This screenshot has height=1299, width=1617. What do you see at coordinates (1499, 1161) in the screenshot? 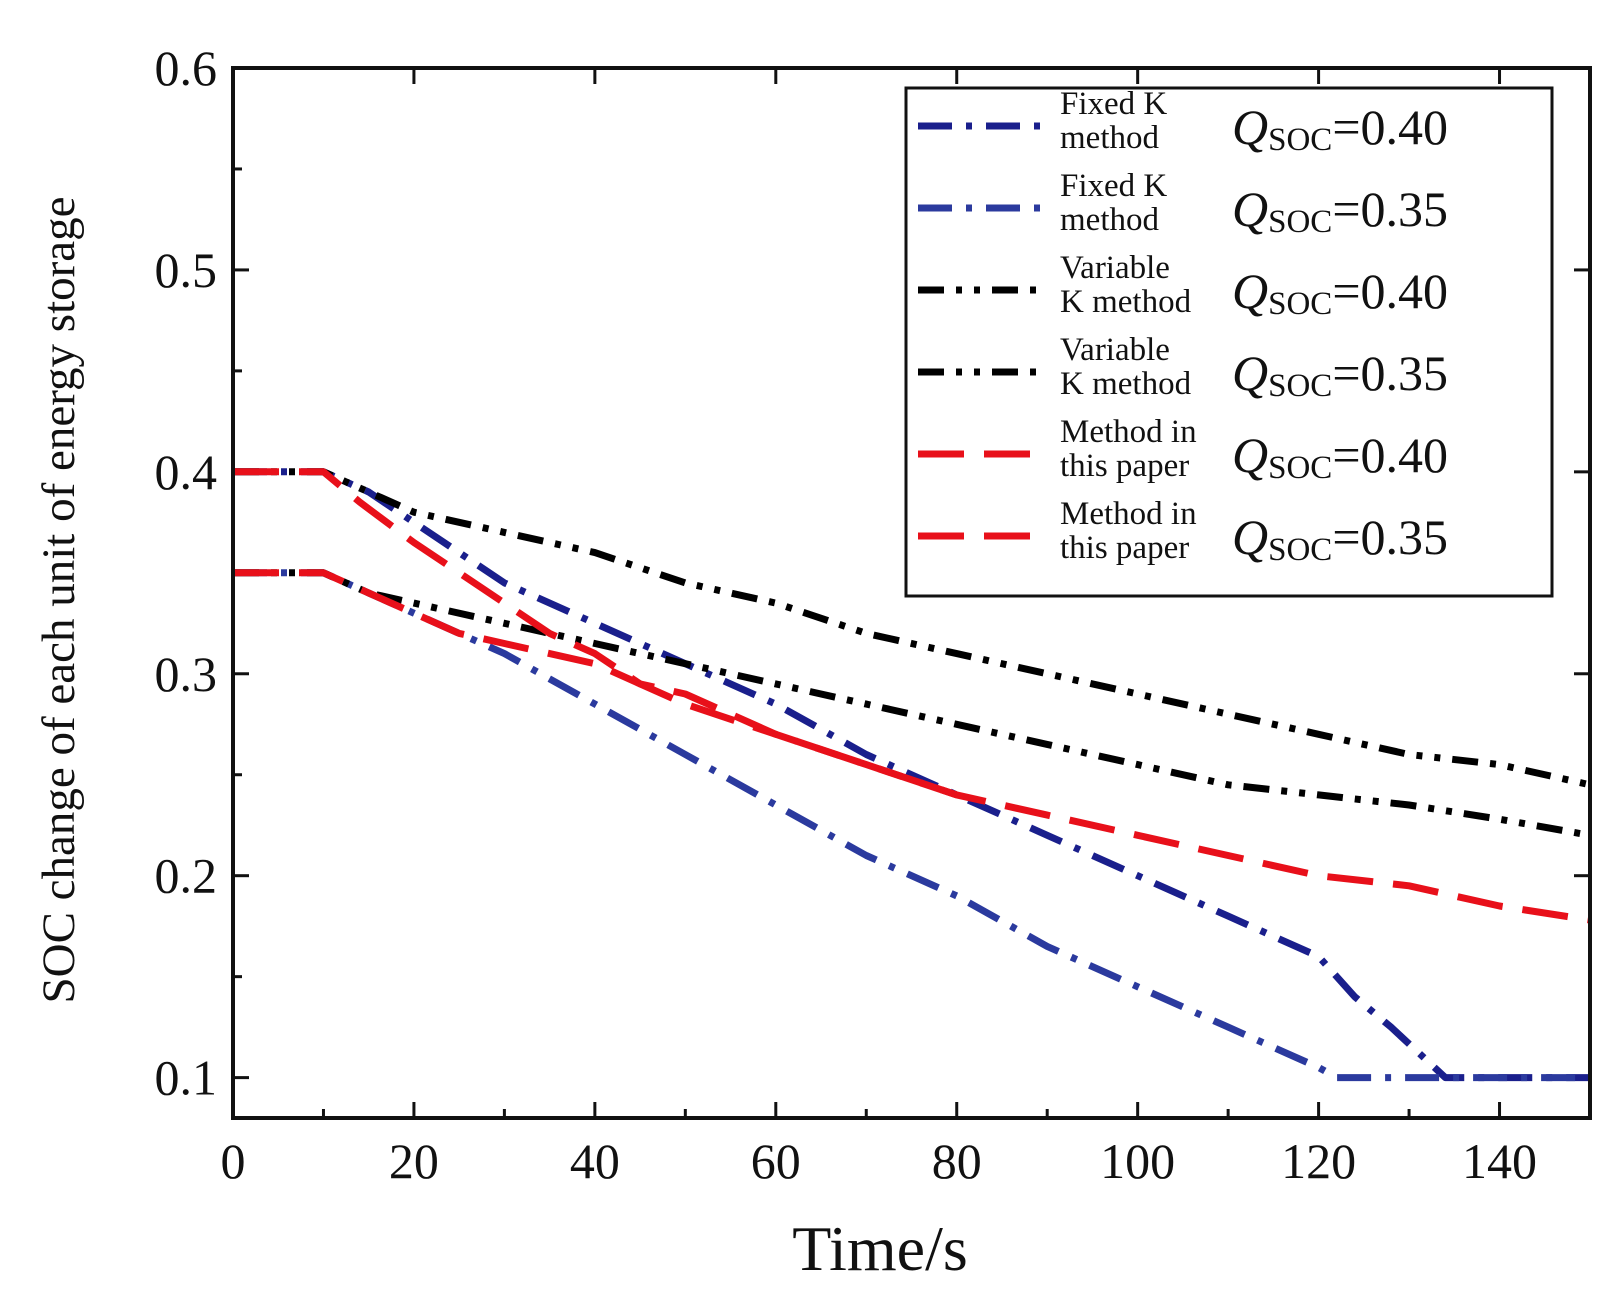
I see `x-tick-label: 140` at bounding box center [1499, 1161].